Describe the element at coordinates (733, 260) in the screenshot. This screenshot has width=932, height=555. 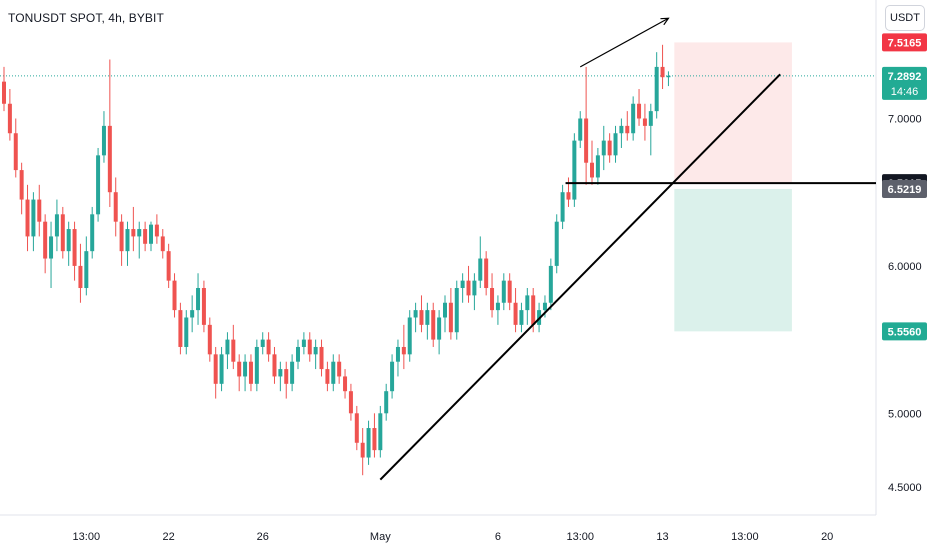
I see `take-profit-zone` at that location.